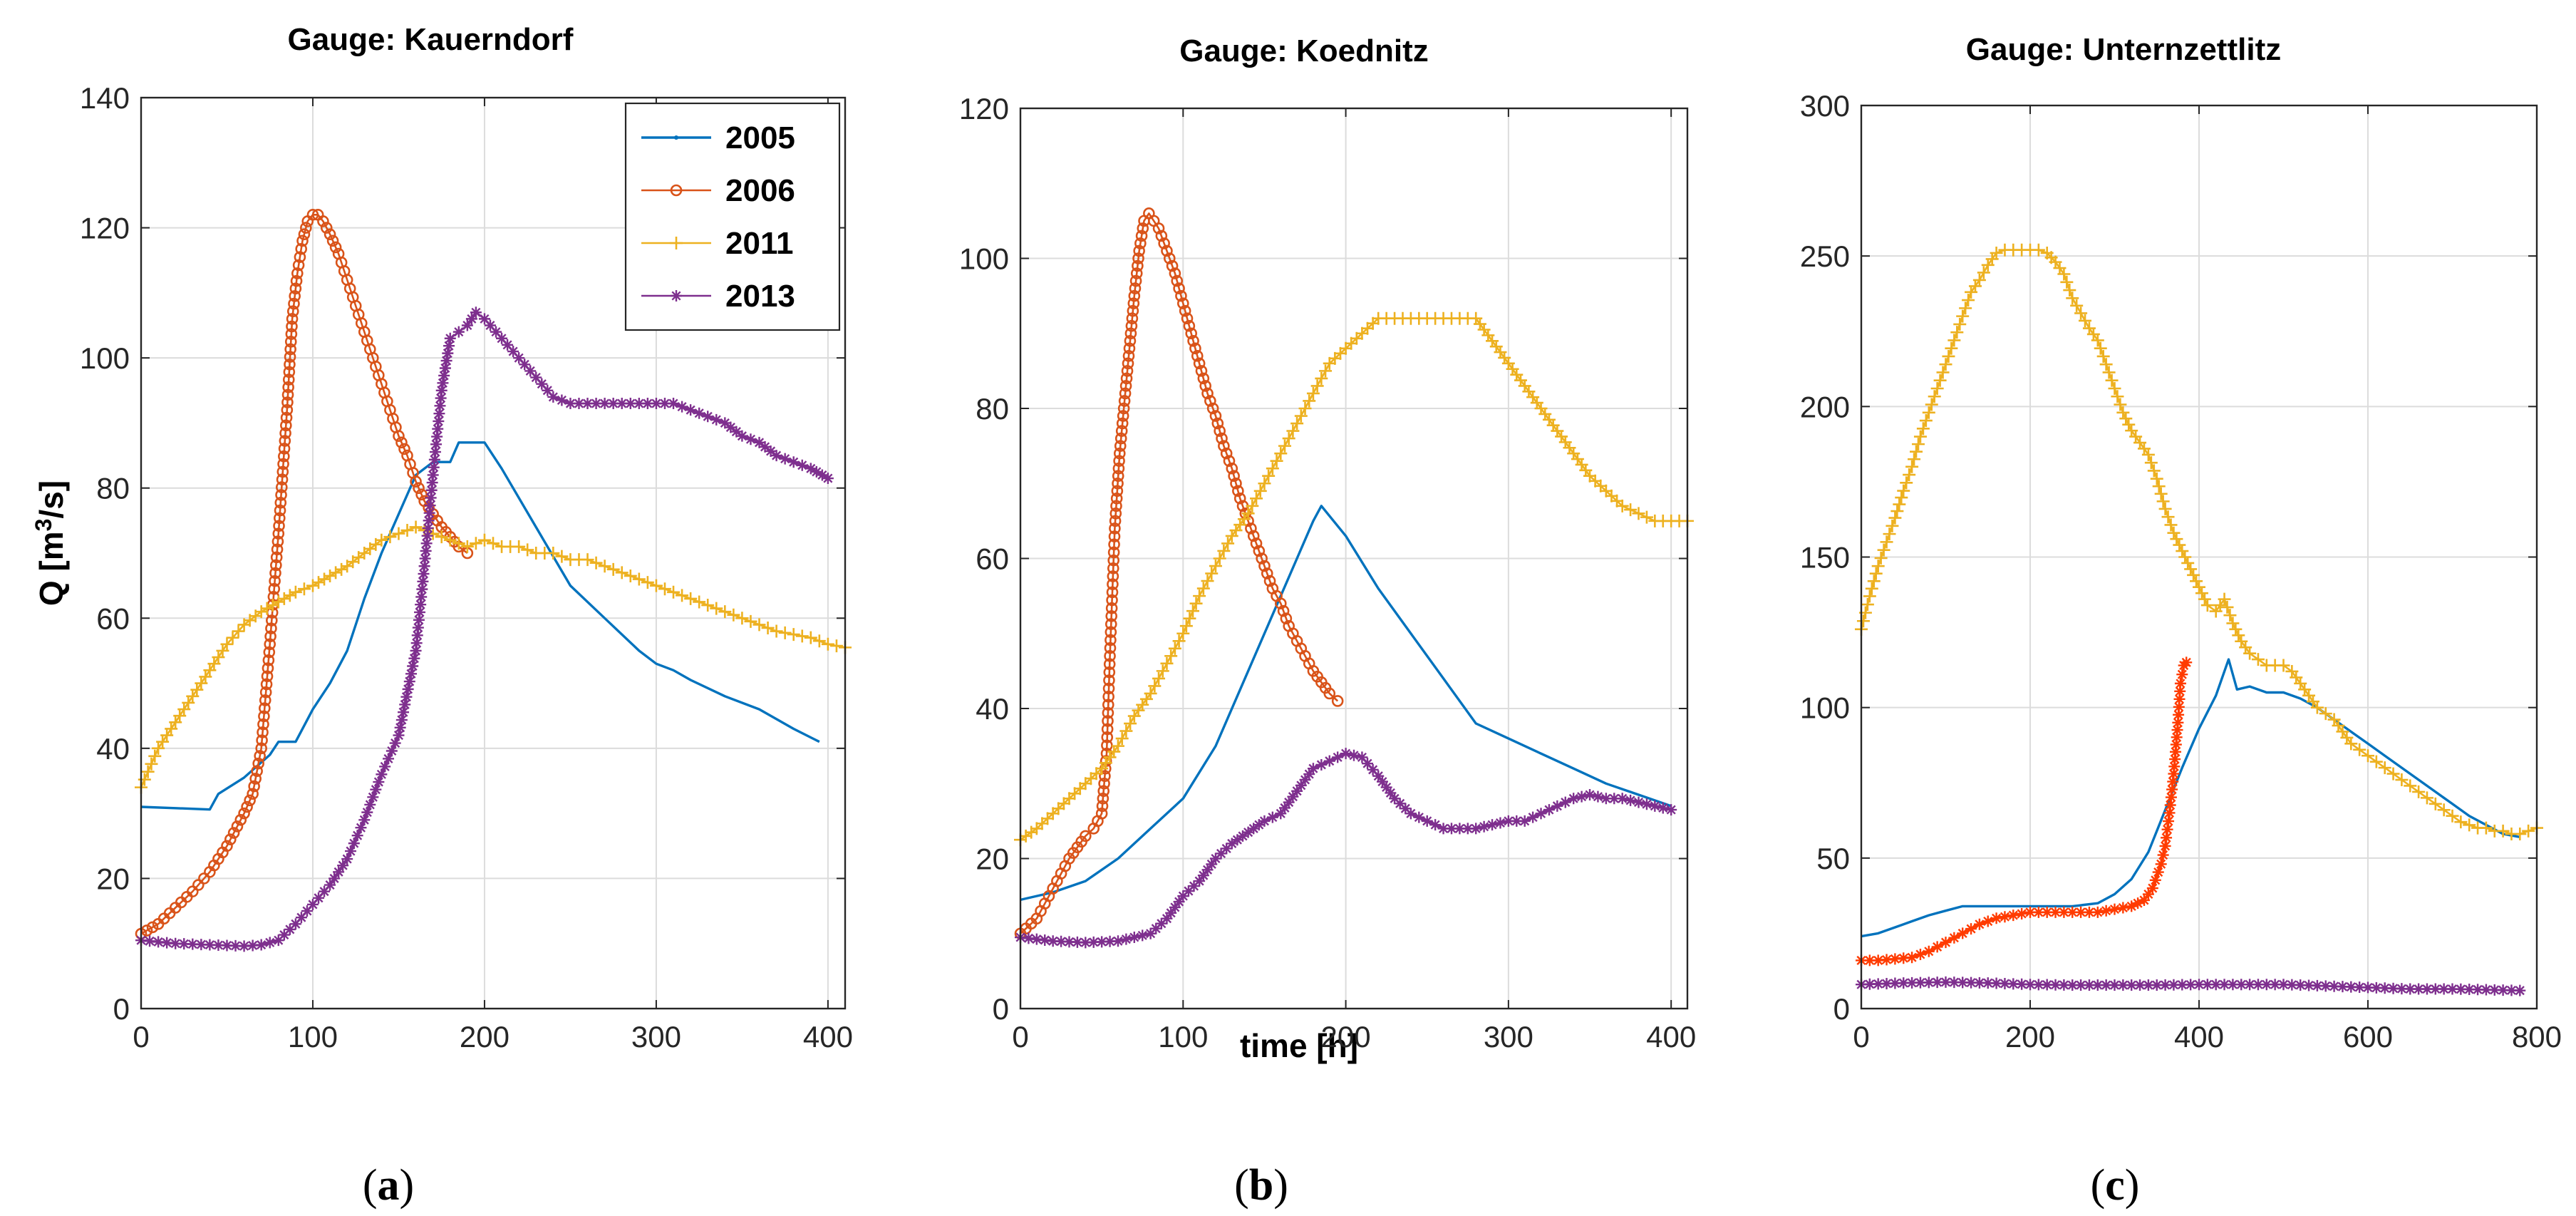  What do you see at coordinates (1304, 51) in the screenshot?
I see `panel-b-title: Gauge: Koednitz` at bounding box center [1304, 51].